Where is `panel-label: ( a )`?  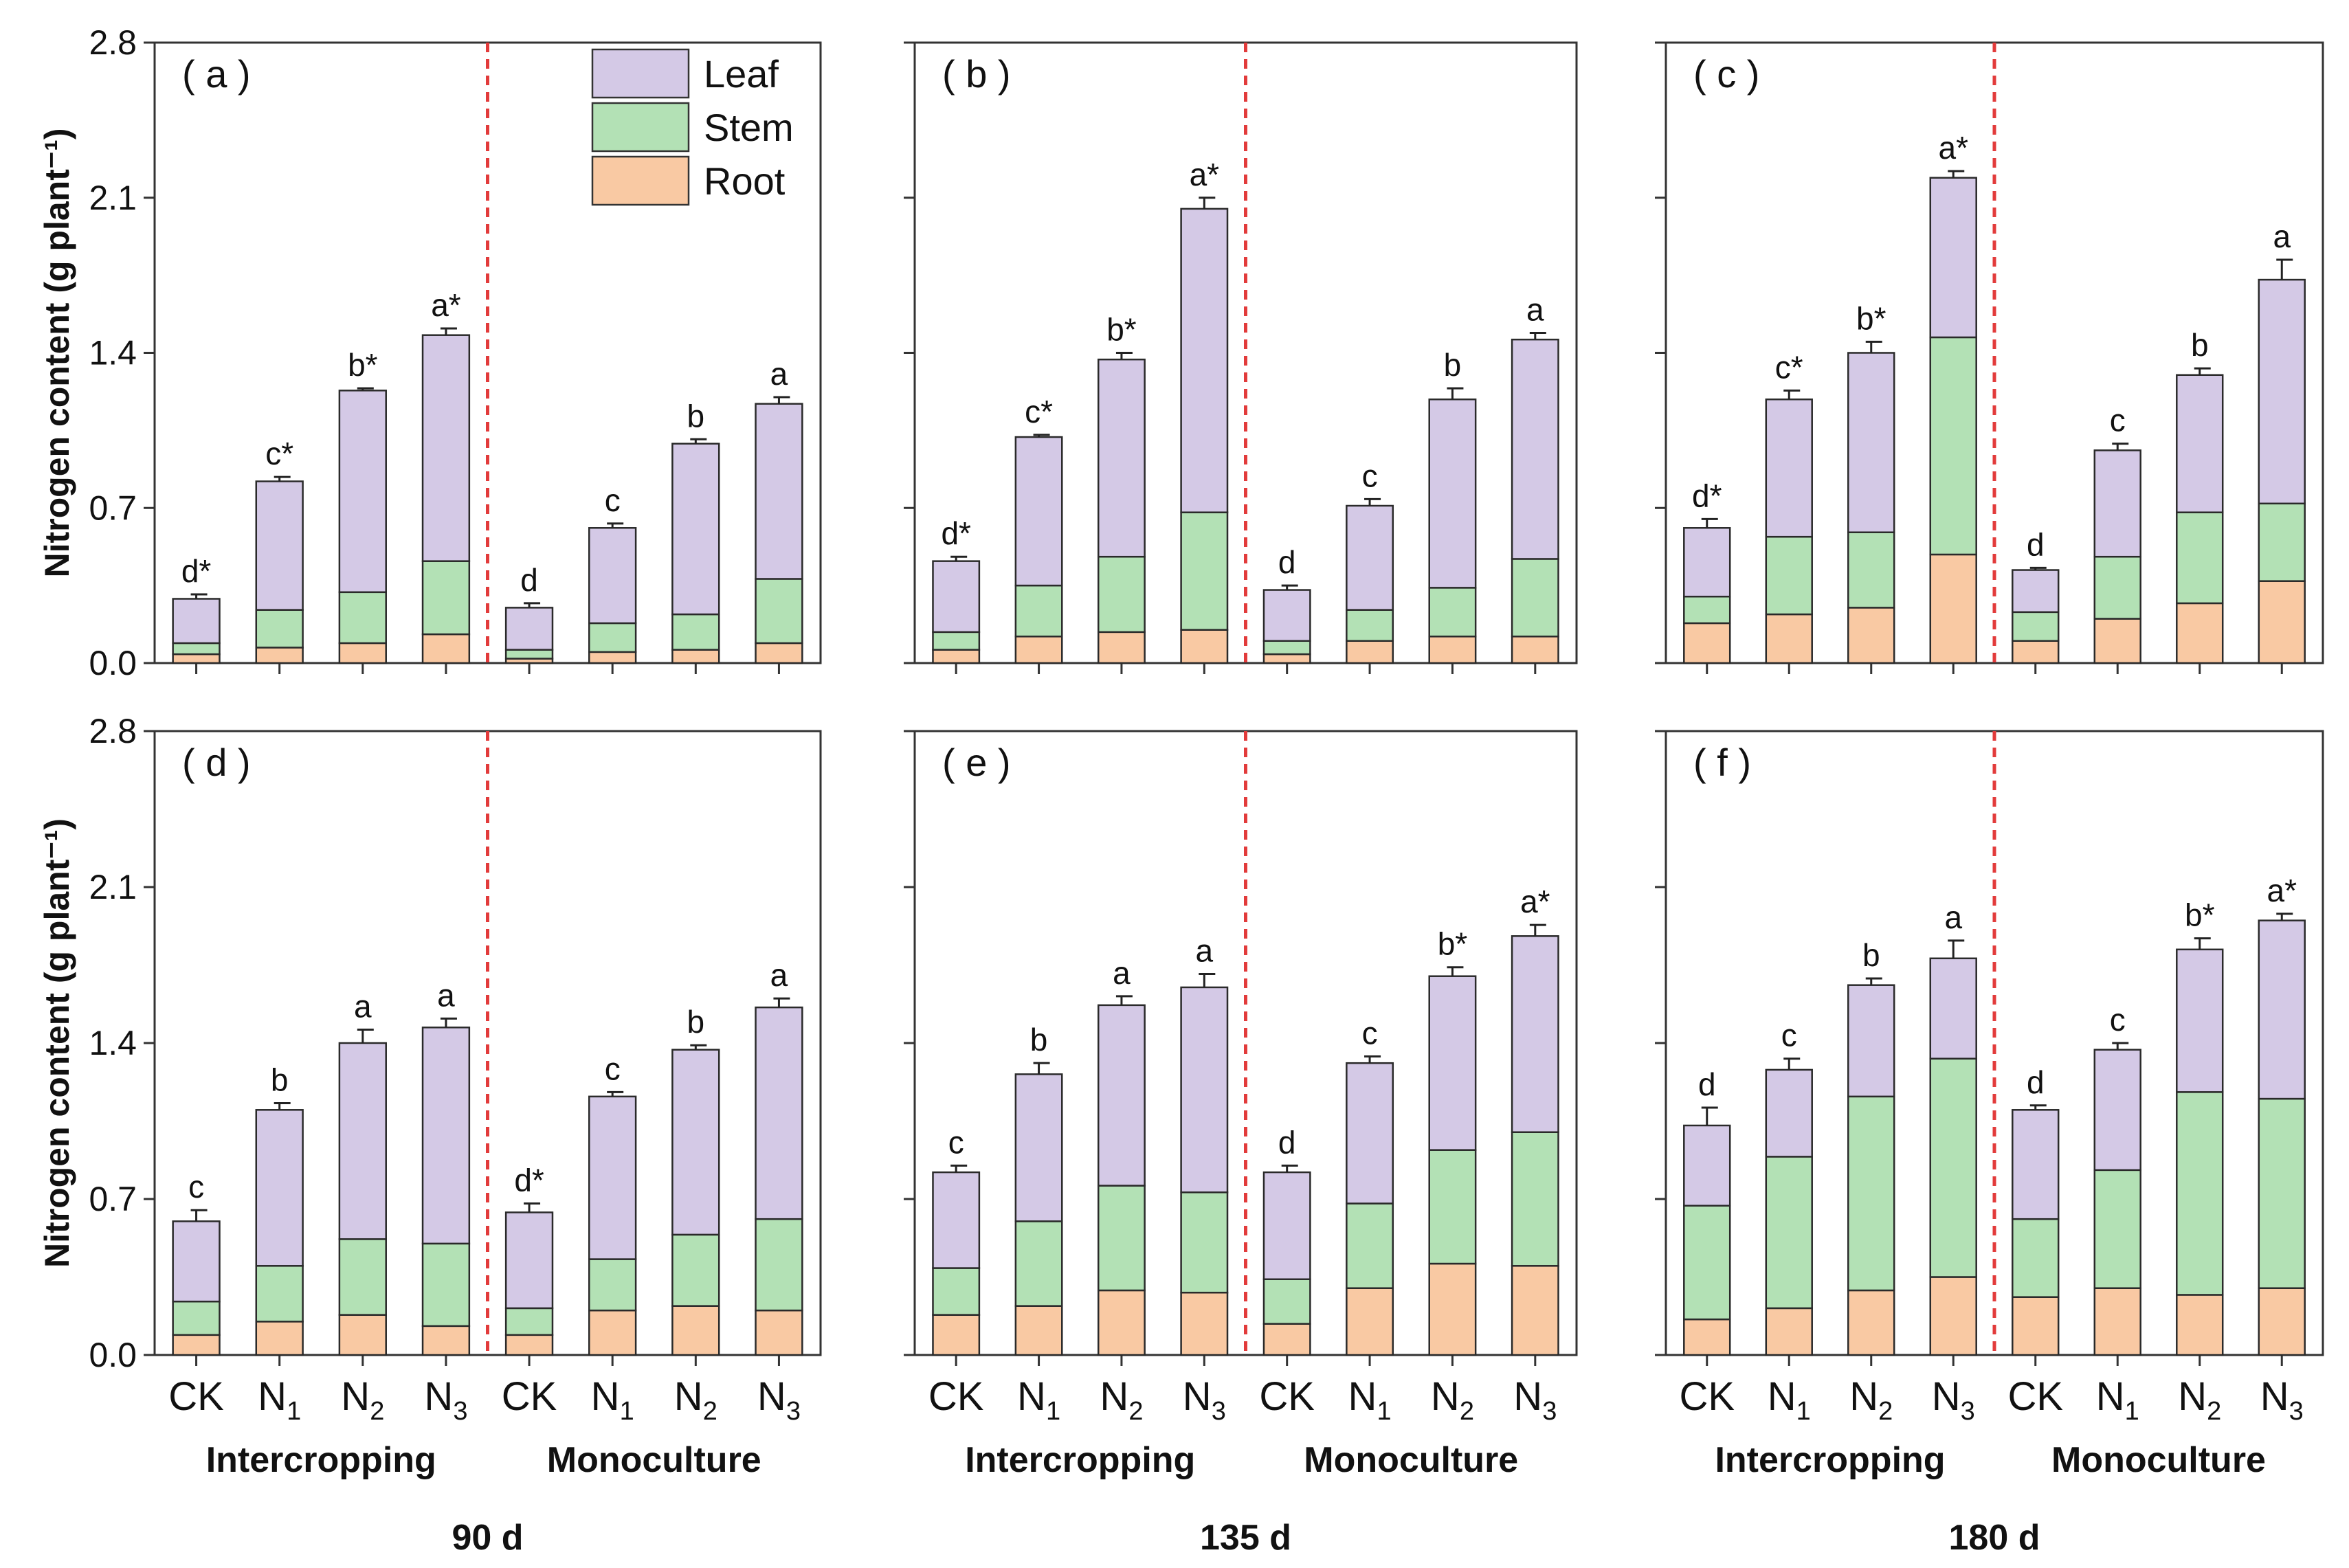
panel-label: ( a ) is located at coordinates (216, 74).